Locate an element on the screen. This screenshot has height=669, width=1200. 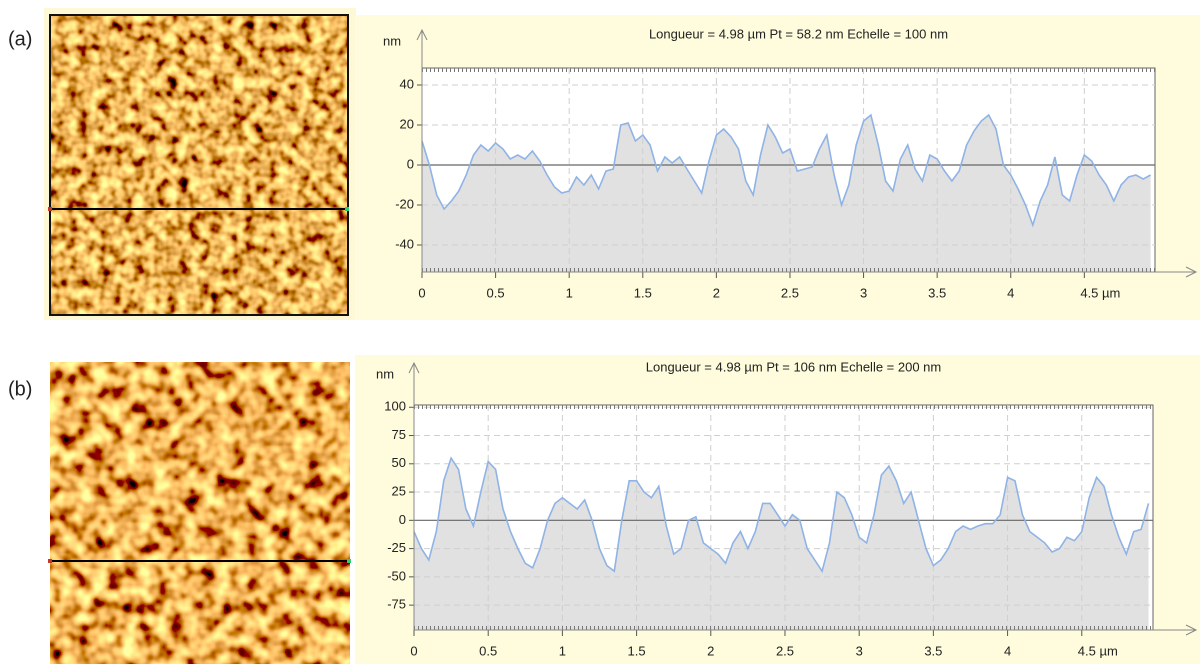
area-fill is located at coordinates (786, 193).